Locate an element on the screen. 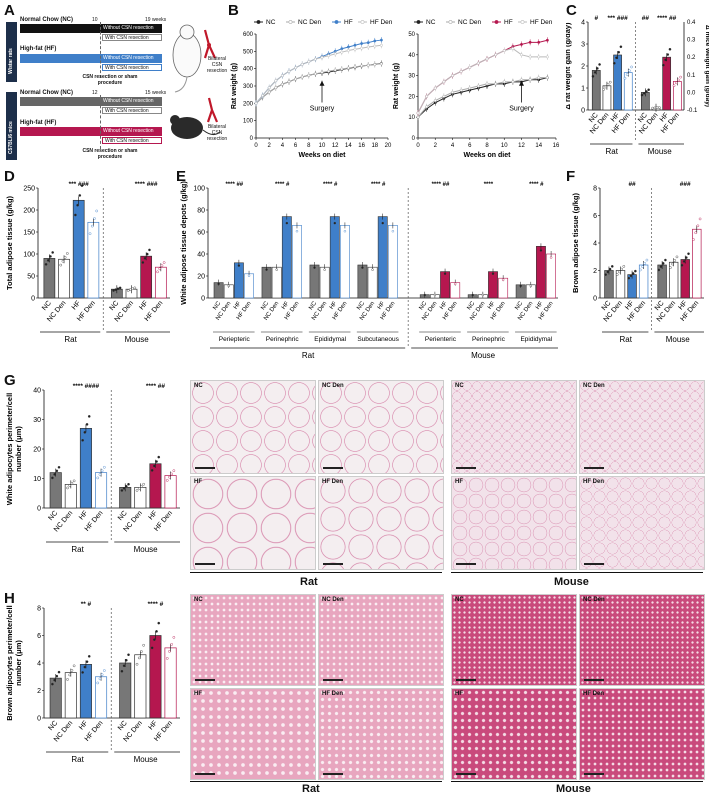 This screenshot has width=709, height=797. x-tick-label: 6 is located at coordinates (296, 146).